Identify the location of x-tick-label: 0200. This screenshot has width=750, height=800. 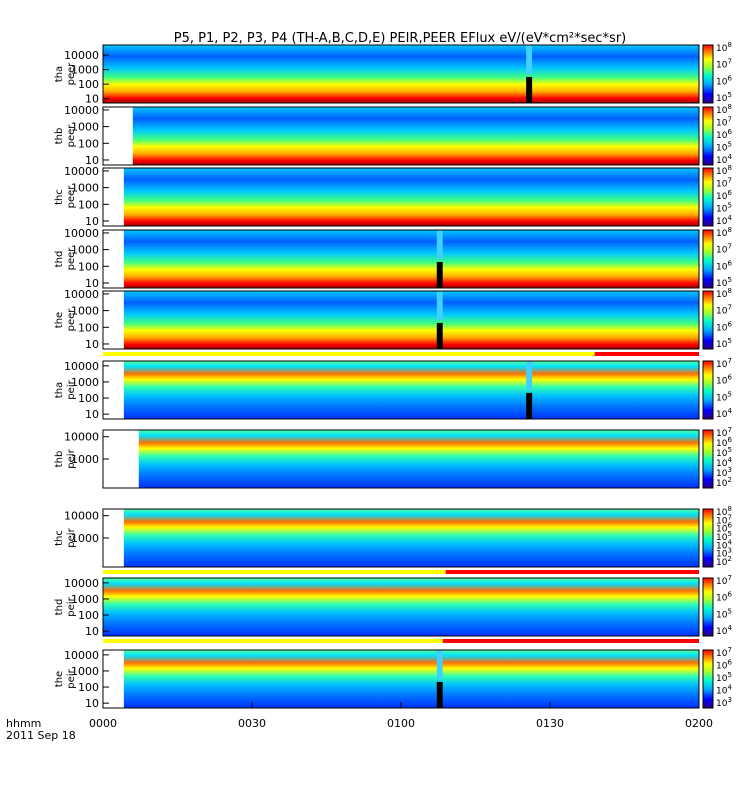
(699, 723).